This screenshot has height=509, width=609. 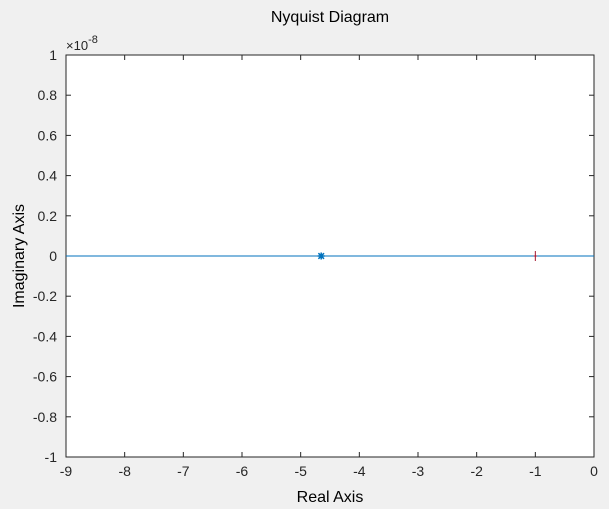 What do you see at coordinates (45, 256) in the screenshot?
I see `y-tick-labels: -1 -0.8 -0.6 -0.4 -0.2 0 0.2 0.4 0.6 0.8 1` at bounding box center [45, 256].